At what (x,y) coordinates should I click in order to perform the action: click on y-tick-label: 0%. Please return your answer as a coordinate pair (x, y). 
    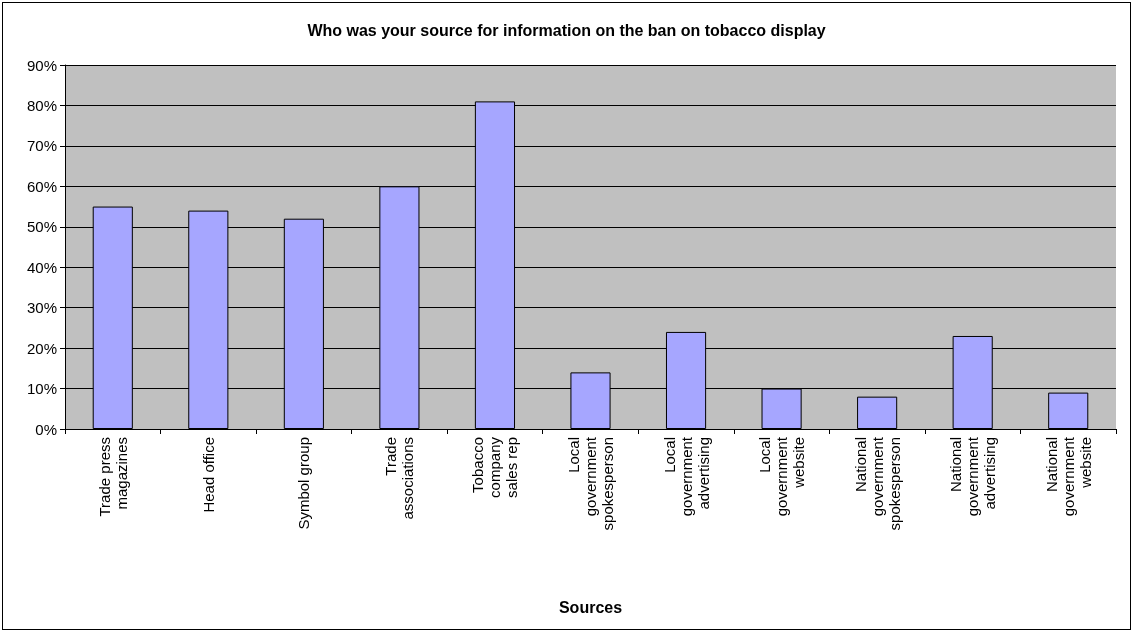
    Looking at the image, I should click on (46, 429).